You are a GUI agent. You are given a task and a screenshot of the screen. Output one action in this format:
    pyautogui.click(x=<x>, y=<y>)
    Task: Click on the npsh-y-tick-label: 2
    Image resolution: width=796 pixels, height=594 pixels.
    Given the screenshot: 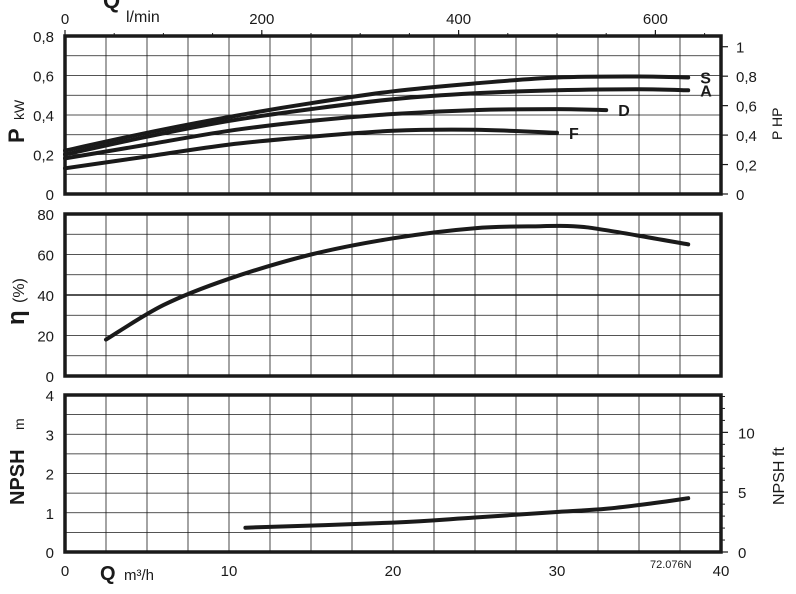 What is the action you would take?
    pyautogui.click(x=50, y=475)
    